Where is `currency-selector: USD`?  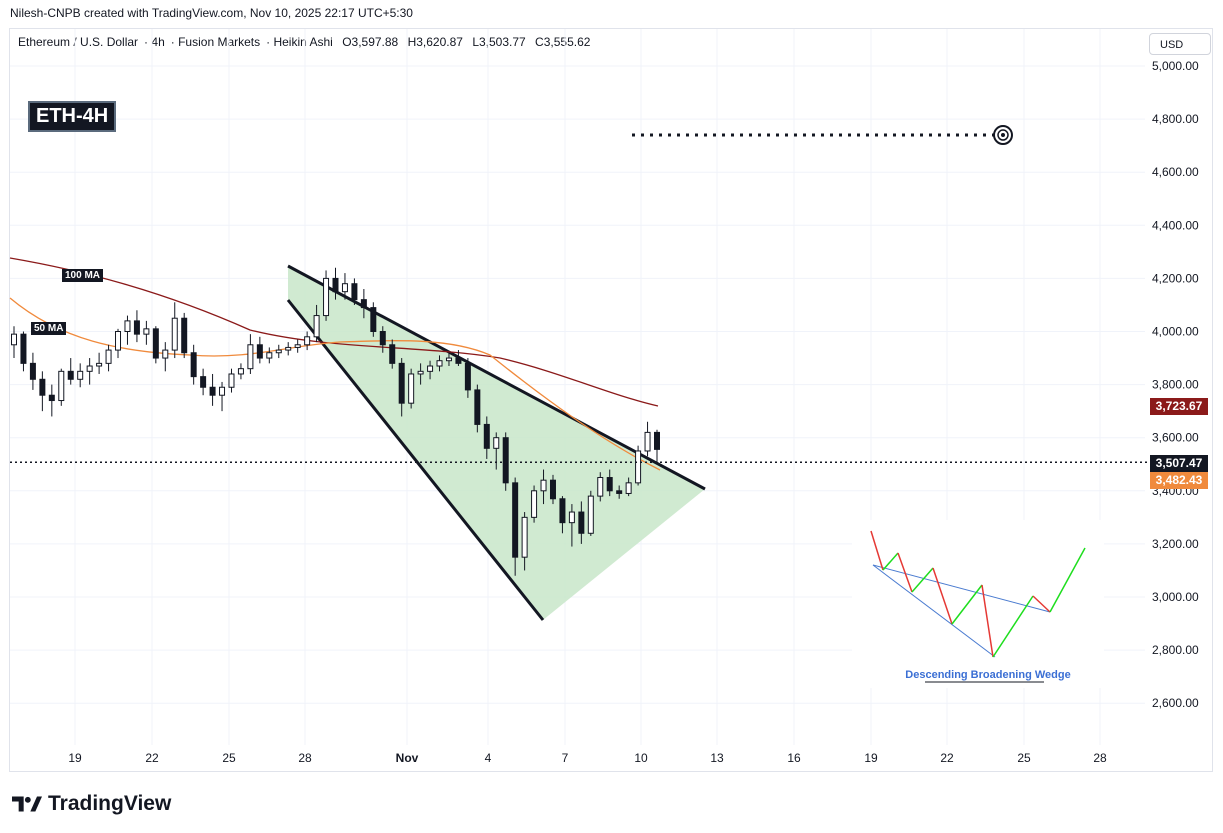 currency-selector: USD is located at coordinates (1180, 44).